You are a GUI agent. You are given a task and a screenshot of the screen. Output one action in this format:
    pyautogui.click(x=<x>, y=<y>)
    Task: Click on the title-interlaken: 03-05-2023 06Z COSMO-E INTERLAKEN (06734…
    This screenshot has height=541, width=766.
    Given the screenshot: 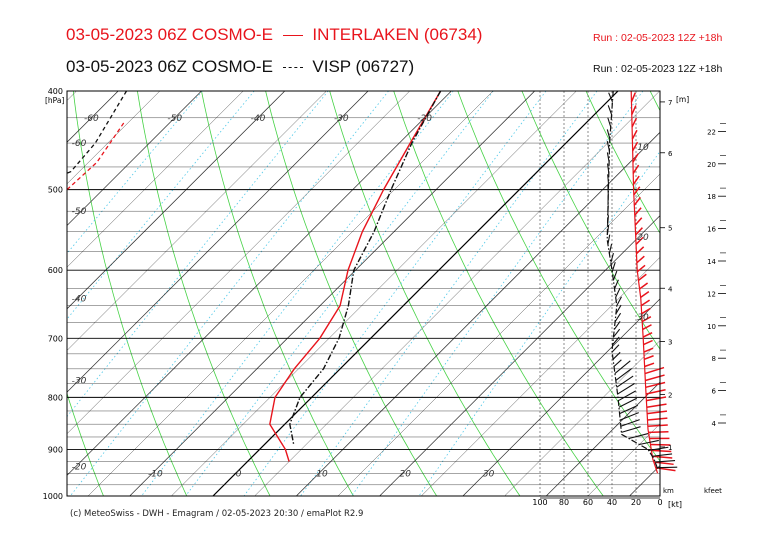 What is the action you would take?
    pyautogui.click(x=274, y=35)
    